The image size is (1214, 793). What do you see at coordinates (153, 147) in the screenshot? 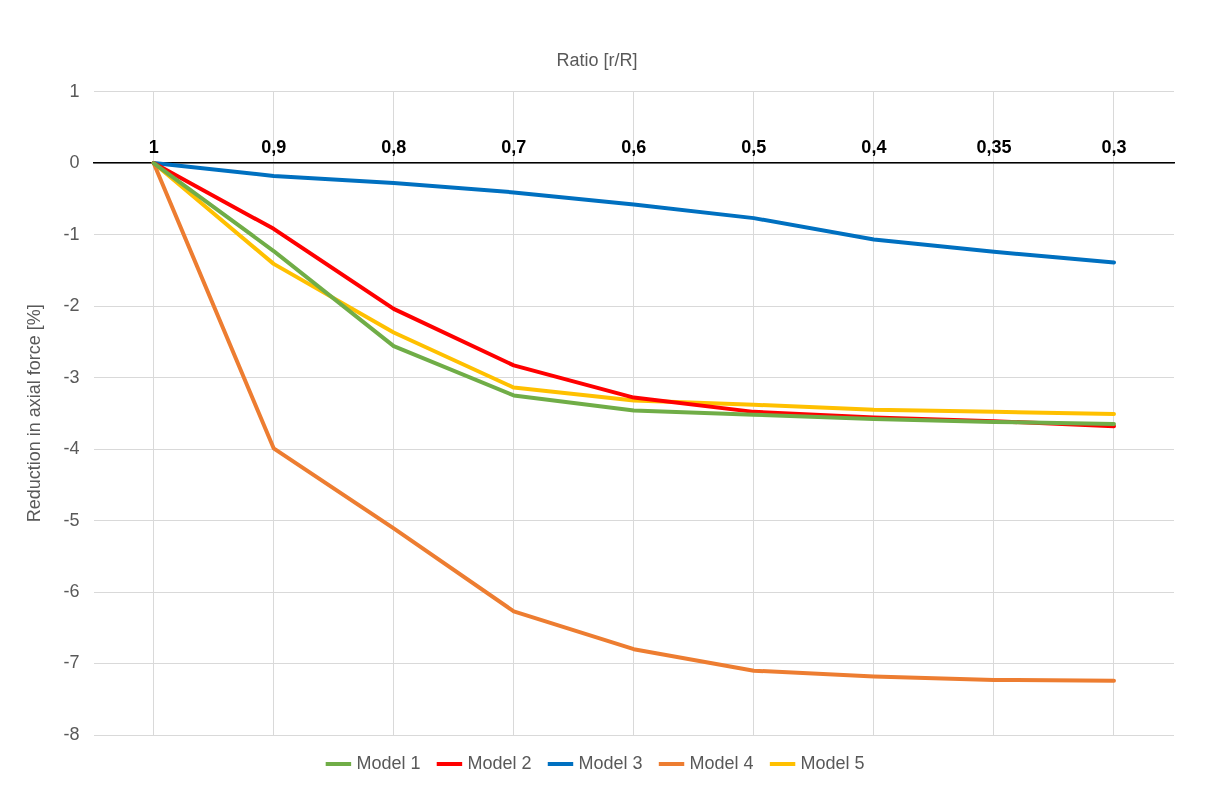
I see `x-tick-label: 1` at bounding box center [153, 147].